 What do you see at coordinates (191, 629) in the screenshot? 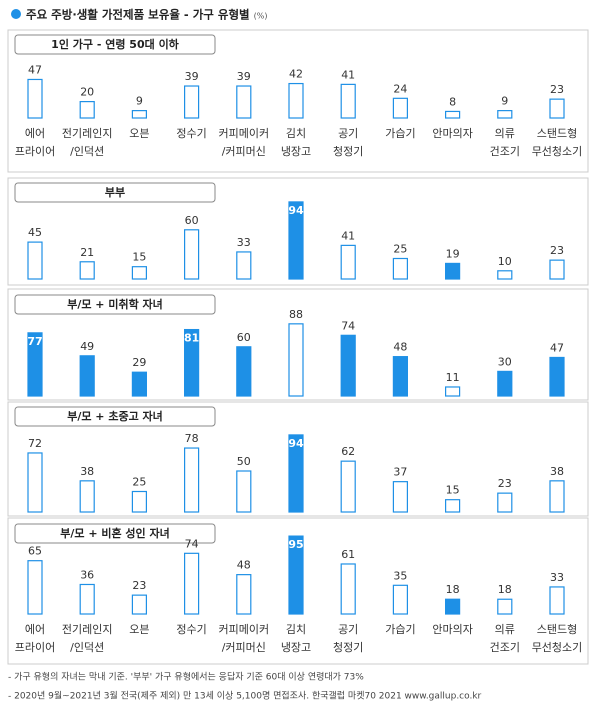
I see `x-tick-label: 정수기` at bounding box center [191, 629].